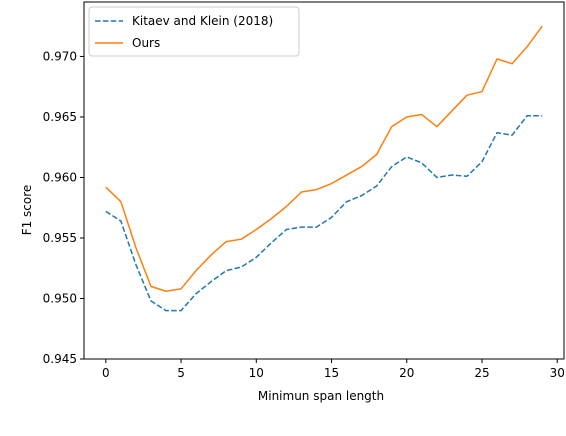 This screenshot has height=436, width=566. Describe the element at coordinates (60, 117) in the screenshot. I see `y-tick-label: 0.965` at that location.